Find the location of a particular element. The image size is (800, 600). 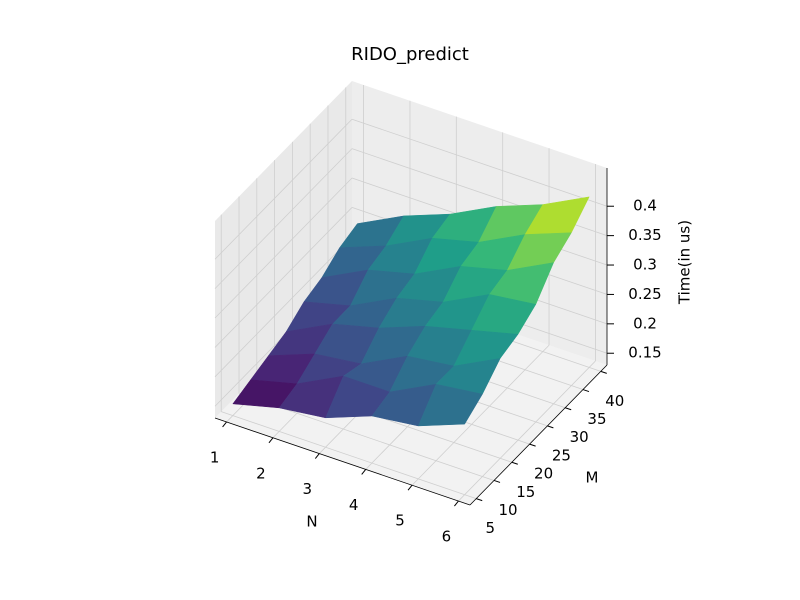

y-tick-label: 25 is located at coordinates (561, 455).